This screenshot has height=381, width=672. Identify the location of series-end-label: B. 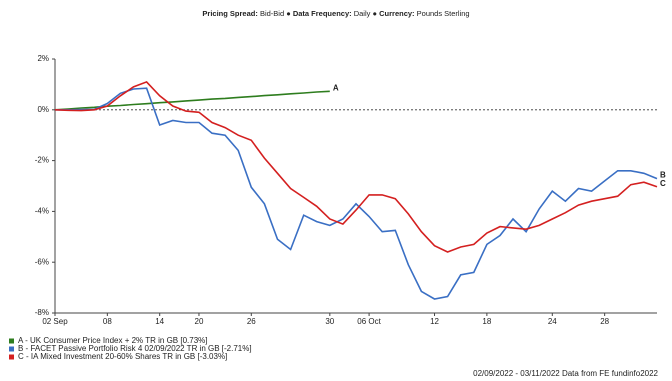
(663, 175).